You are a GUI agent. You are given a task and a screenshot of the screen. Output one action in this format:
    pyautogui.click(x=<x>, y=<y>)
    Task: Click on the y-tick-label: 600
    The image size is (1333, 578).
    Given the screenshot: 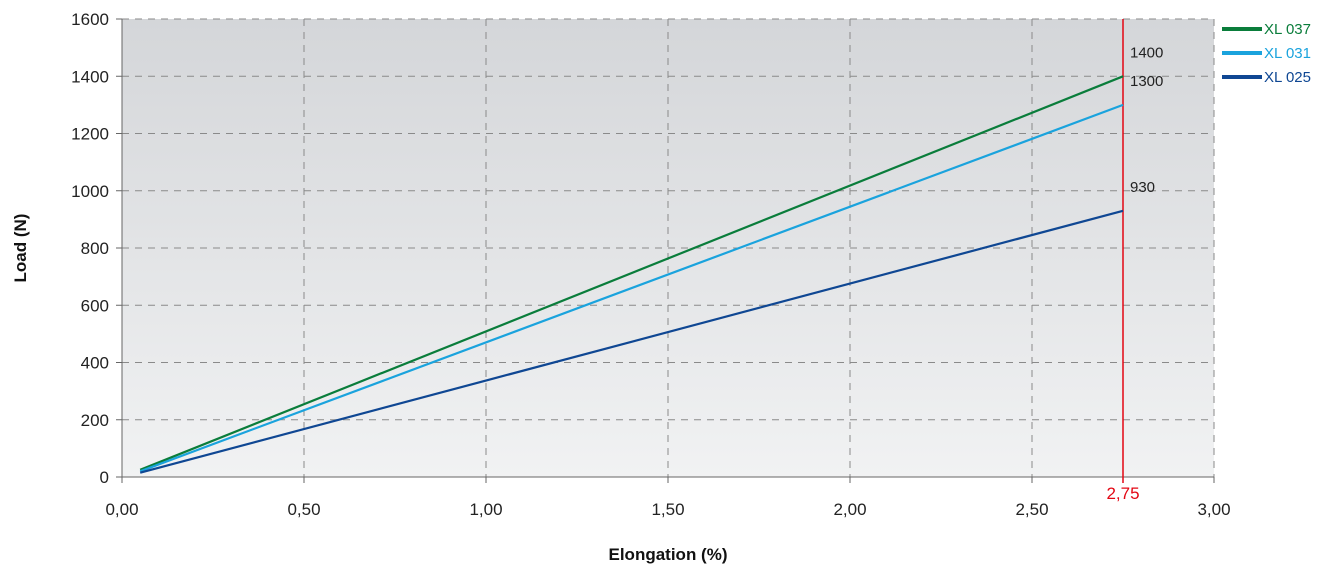 What is the action you would take?
    pyautogui.click(x=95, y=305)
    